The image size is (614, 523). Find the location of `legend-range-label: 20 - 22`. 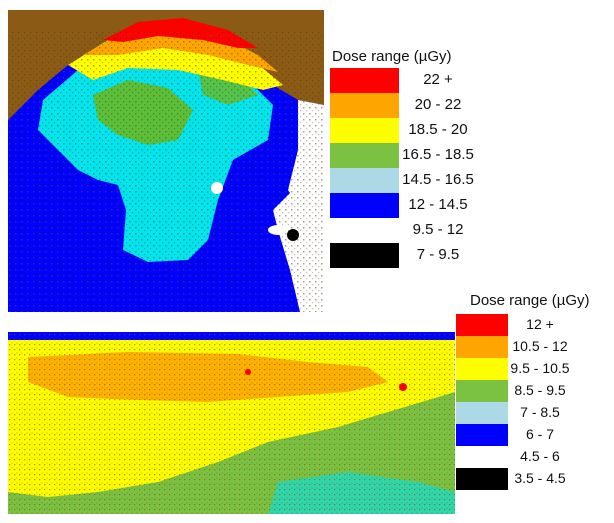

legend-range-label: 20 - 22 is located at coordinates (438, 104).